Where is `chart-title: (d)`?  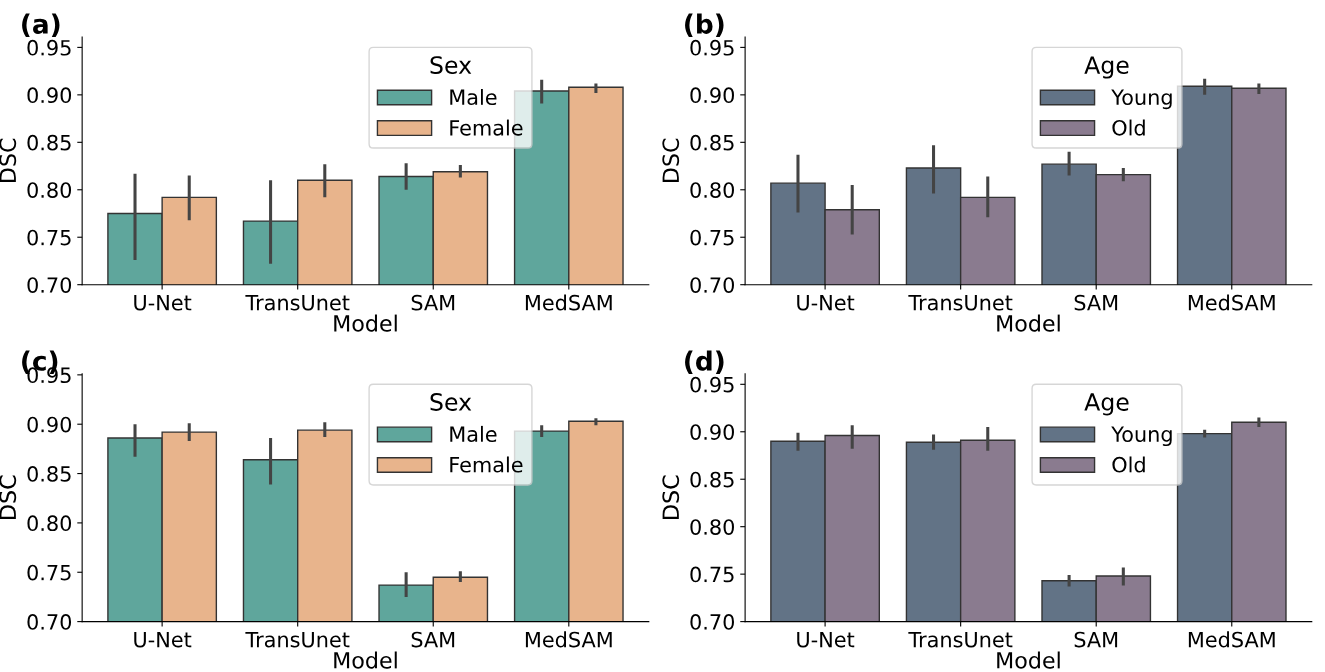 chart-title: (d) is located at coordinates (704, 362).